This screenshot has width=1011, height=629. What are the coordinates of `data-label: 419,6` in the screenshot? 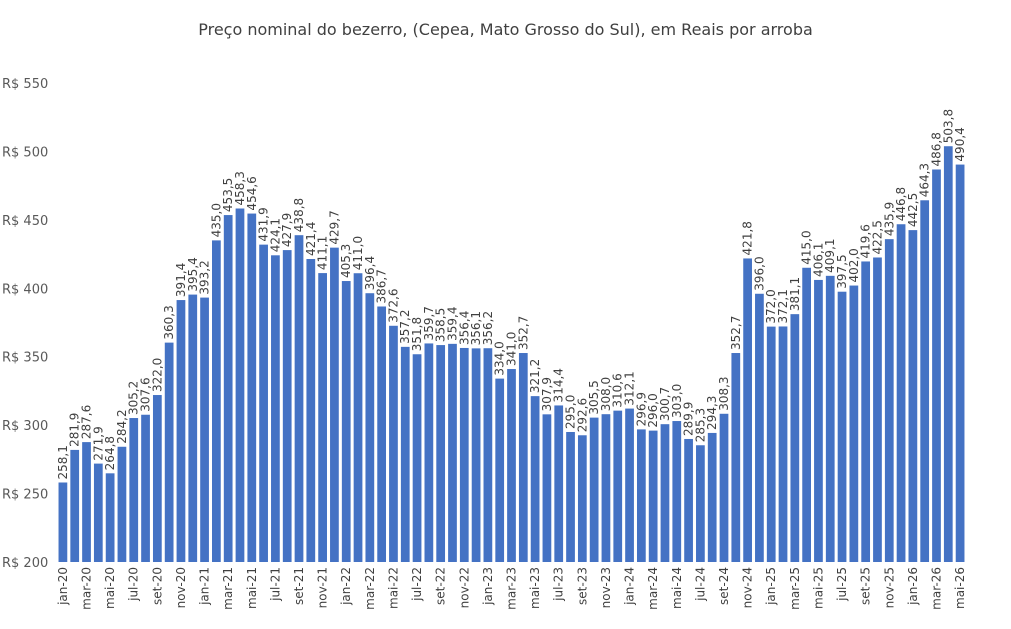 It's located at (866, 241).